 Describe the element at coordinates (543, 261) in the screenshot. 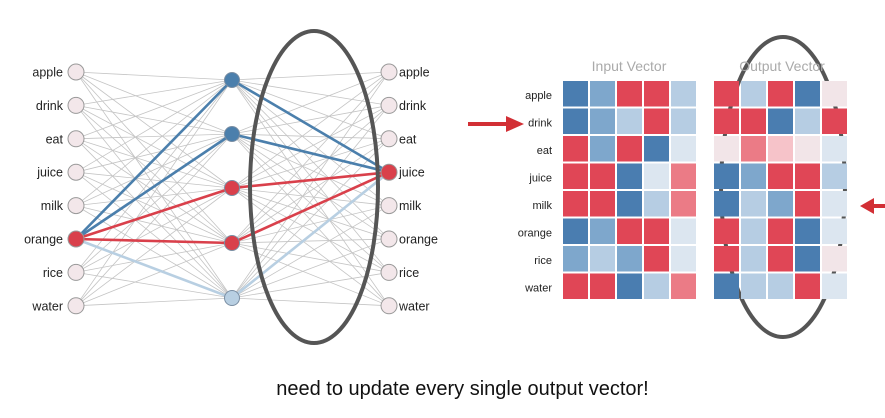

I see `heatmap-row-label-rice: rice` at that location.